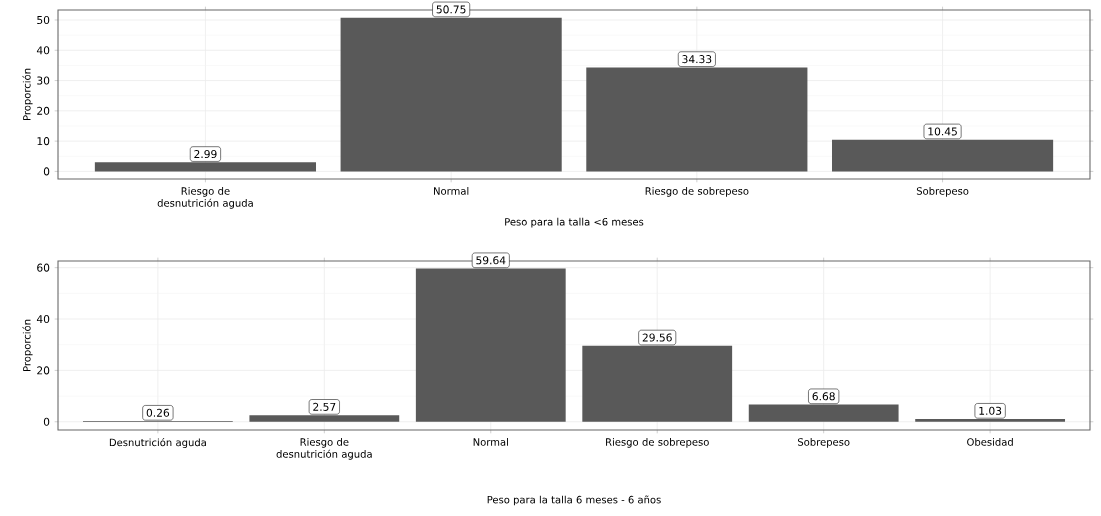 The height and width of the screenshot is (516, 1101). I want to click on data-label: 59.64, so click(491, 260).